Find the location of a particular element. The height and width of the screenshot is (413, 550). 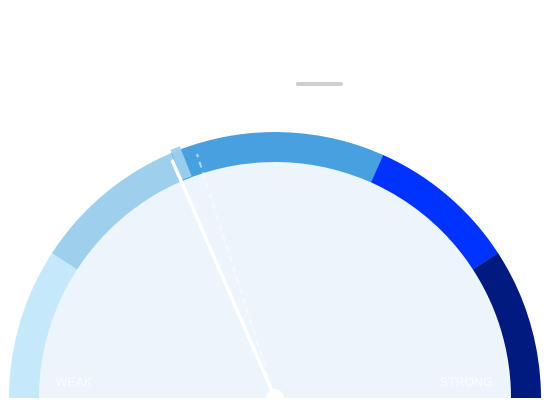

strong-label: STRONG is located at coordinates (466, 382).